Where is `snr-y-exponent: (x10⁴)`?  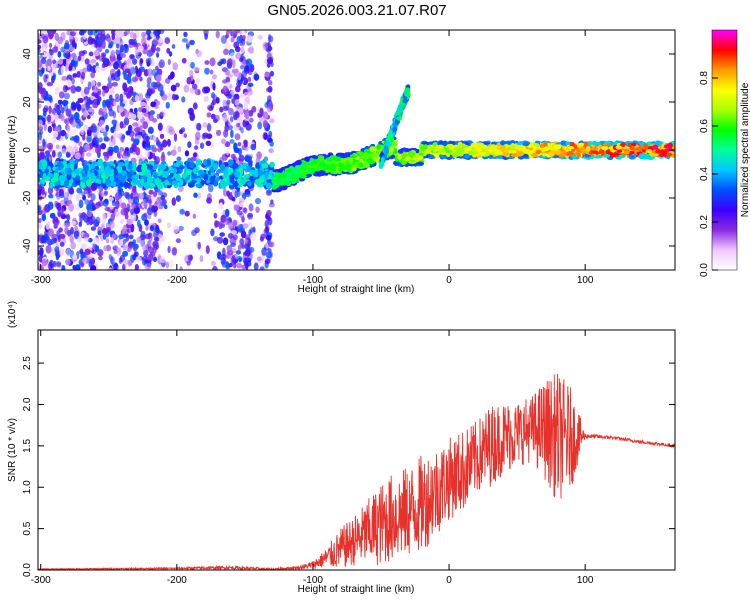 snr-y-exponent: (x10⁴) is located at coordinates (12, 314).